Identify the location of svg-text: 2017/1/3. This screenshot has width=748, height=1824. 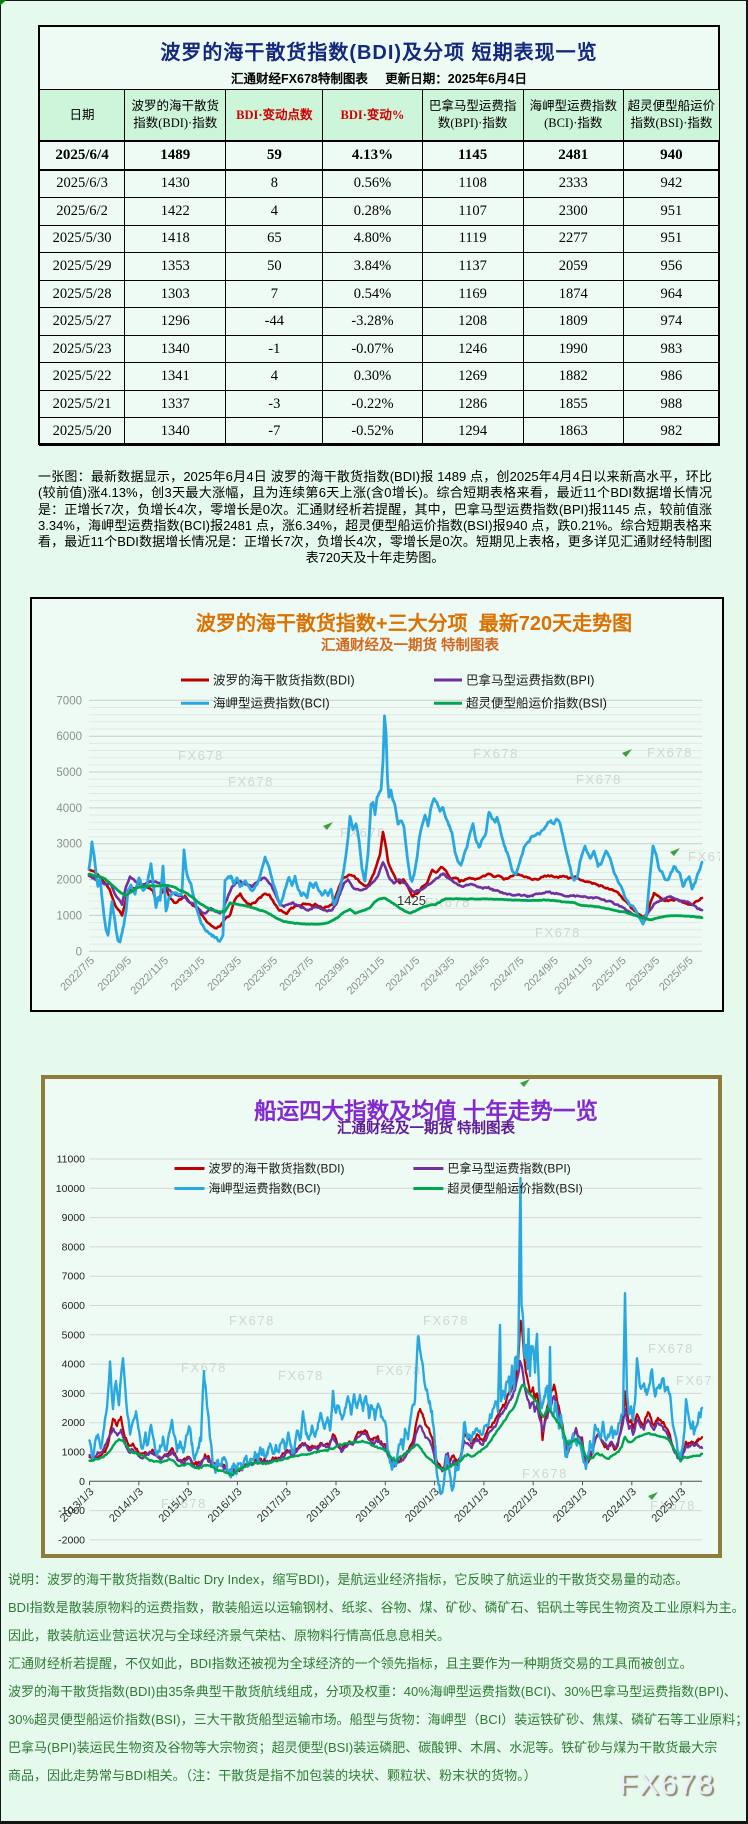
(274, 1505).